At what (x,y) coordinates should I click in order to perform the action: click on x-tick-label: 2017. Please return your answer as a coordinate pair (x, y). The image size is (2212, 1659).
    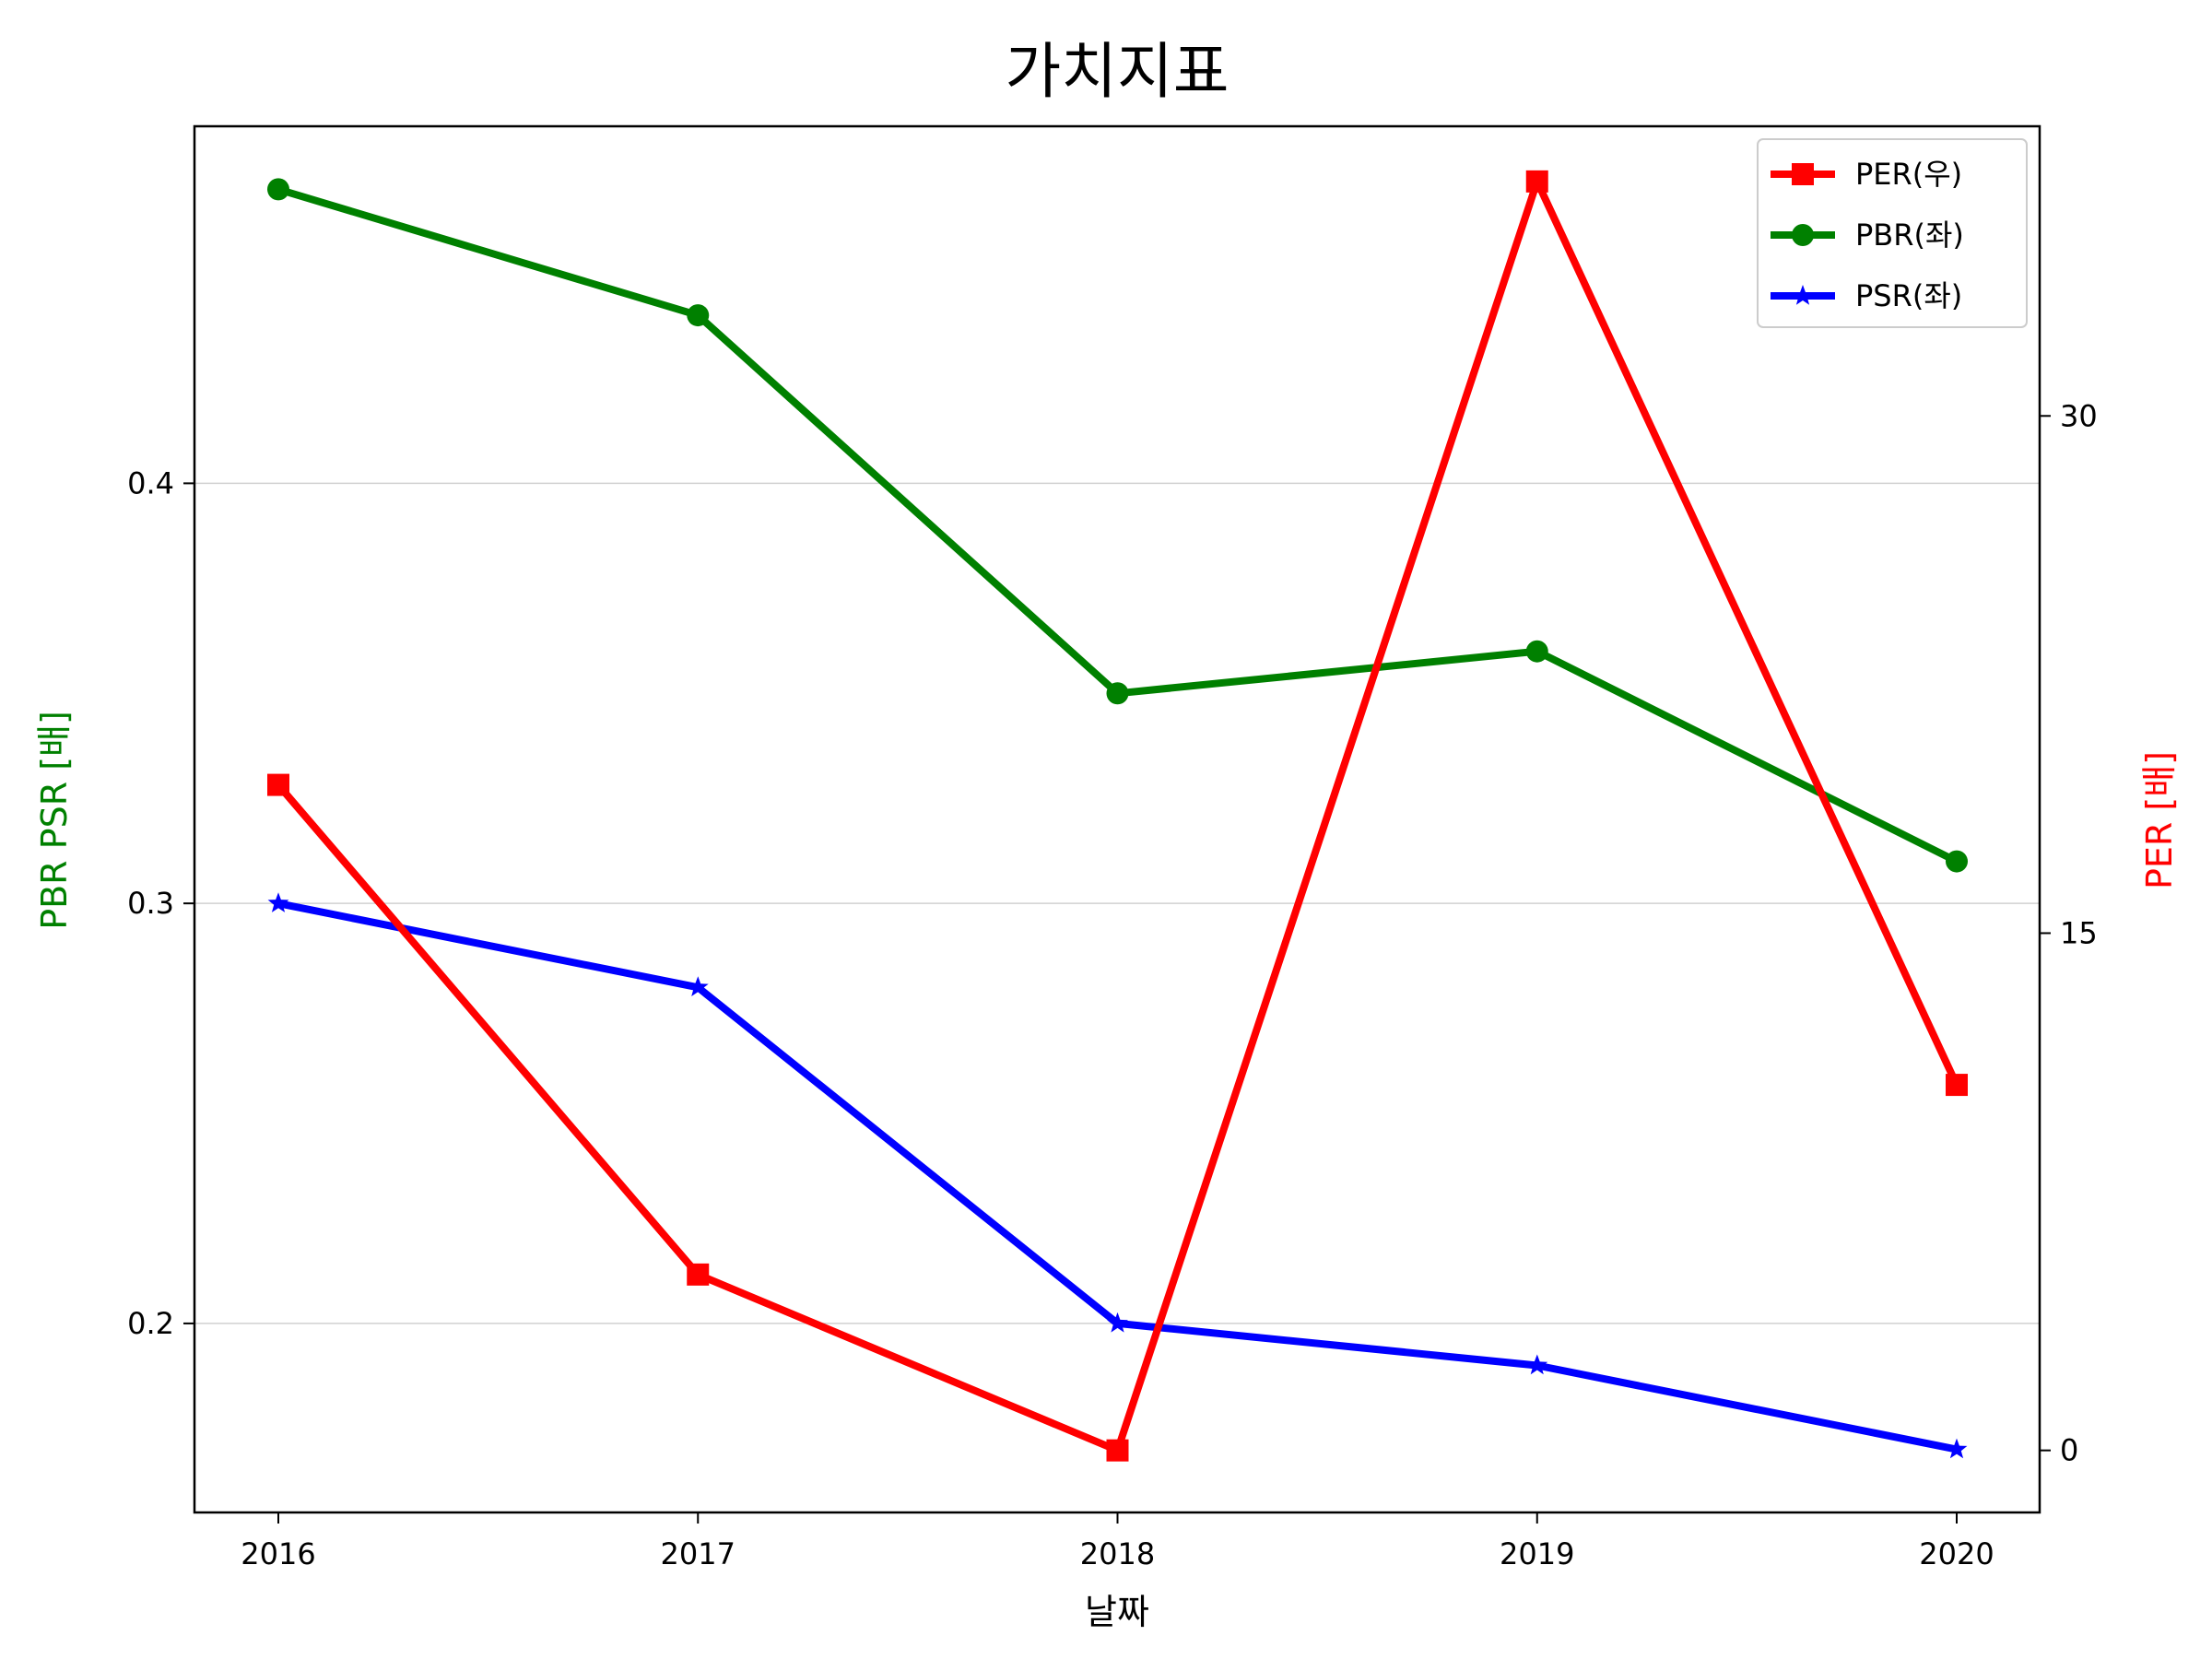
    Looking at the image, I should click on (698, 1553).